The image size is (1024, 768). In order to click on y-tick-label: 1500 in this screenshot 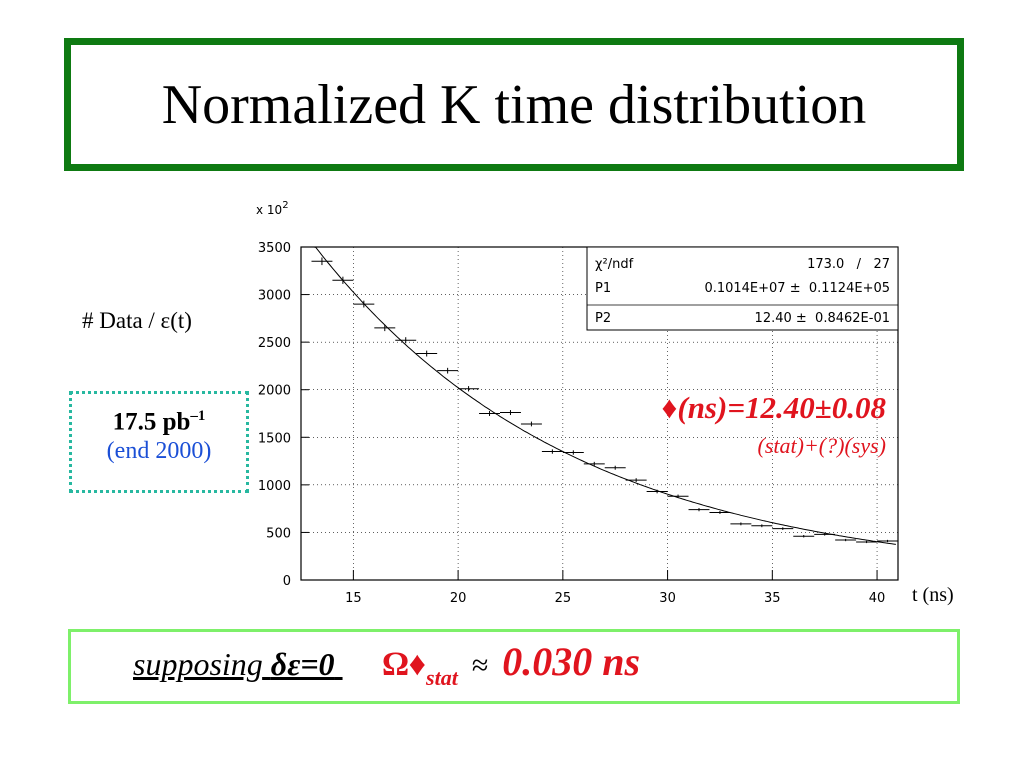, I will do `click(274, 438)`.